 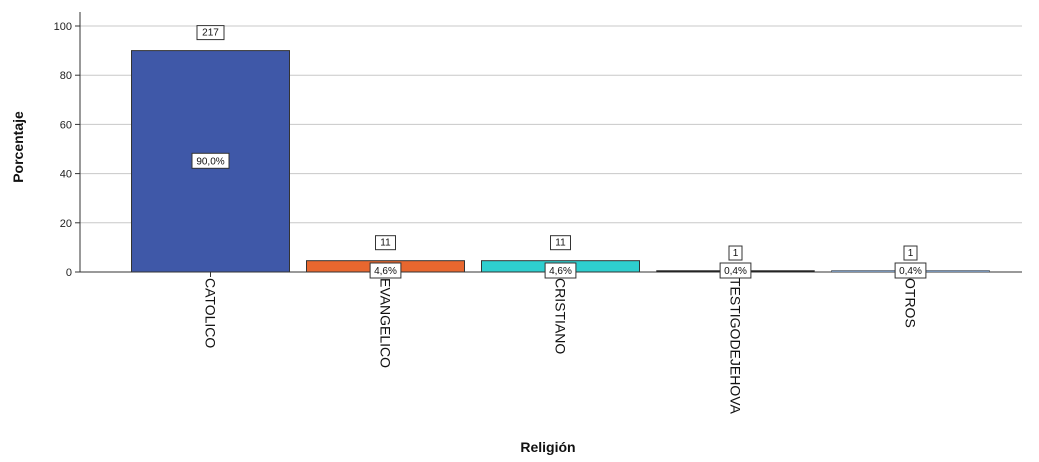 I want to click on y-axis-title: Porcentaje, so click(x=18, y=147).